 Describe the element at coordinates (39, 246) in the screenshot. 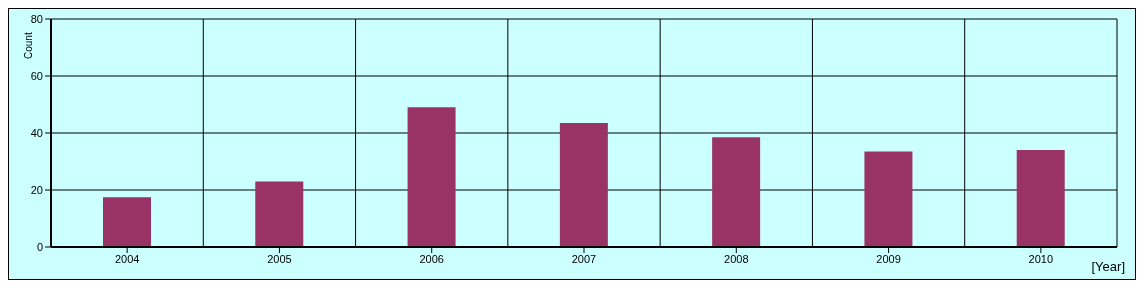

I see `y-tick-label: 0` at that location.